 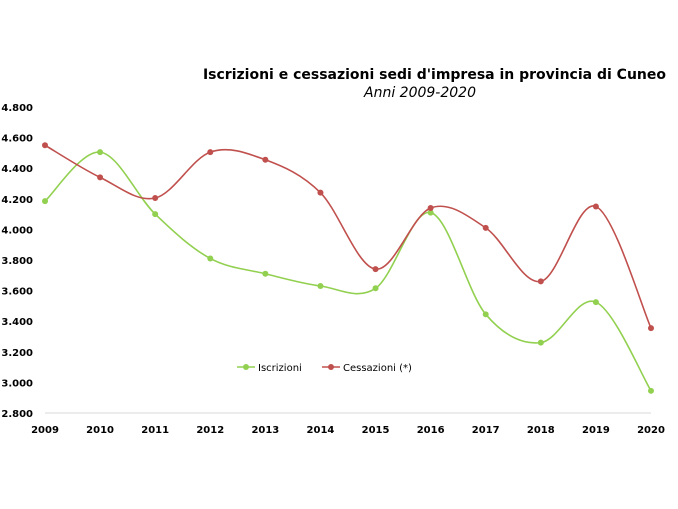 I want to click on legend-label: Iscrizioni, so click(x=280, y=368).